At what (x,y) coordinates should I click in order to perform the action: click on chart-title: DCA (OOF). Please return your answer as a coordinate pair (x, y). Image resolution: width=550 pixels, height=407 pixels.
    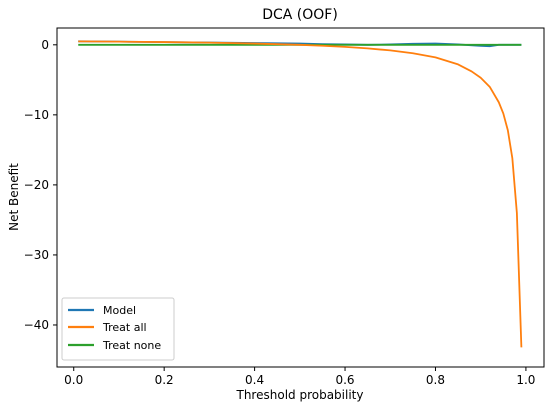
    Looking at the image, I should click on (300, 15).